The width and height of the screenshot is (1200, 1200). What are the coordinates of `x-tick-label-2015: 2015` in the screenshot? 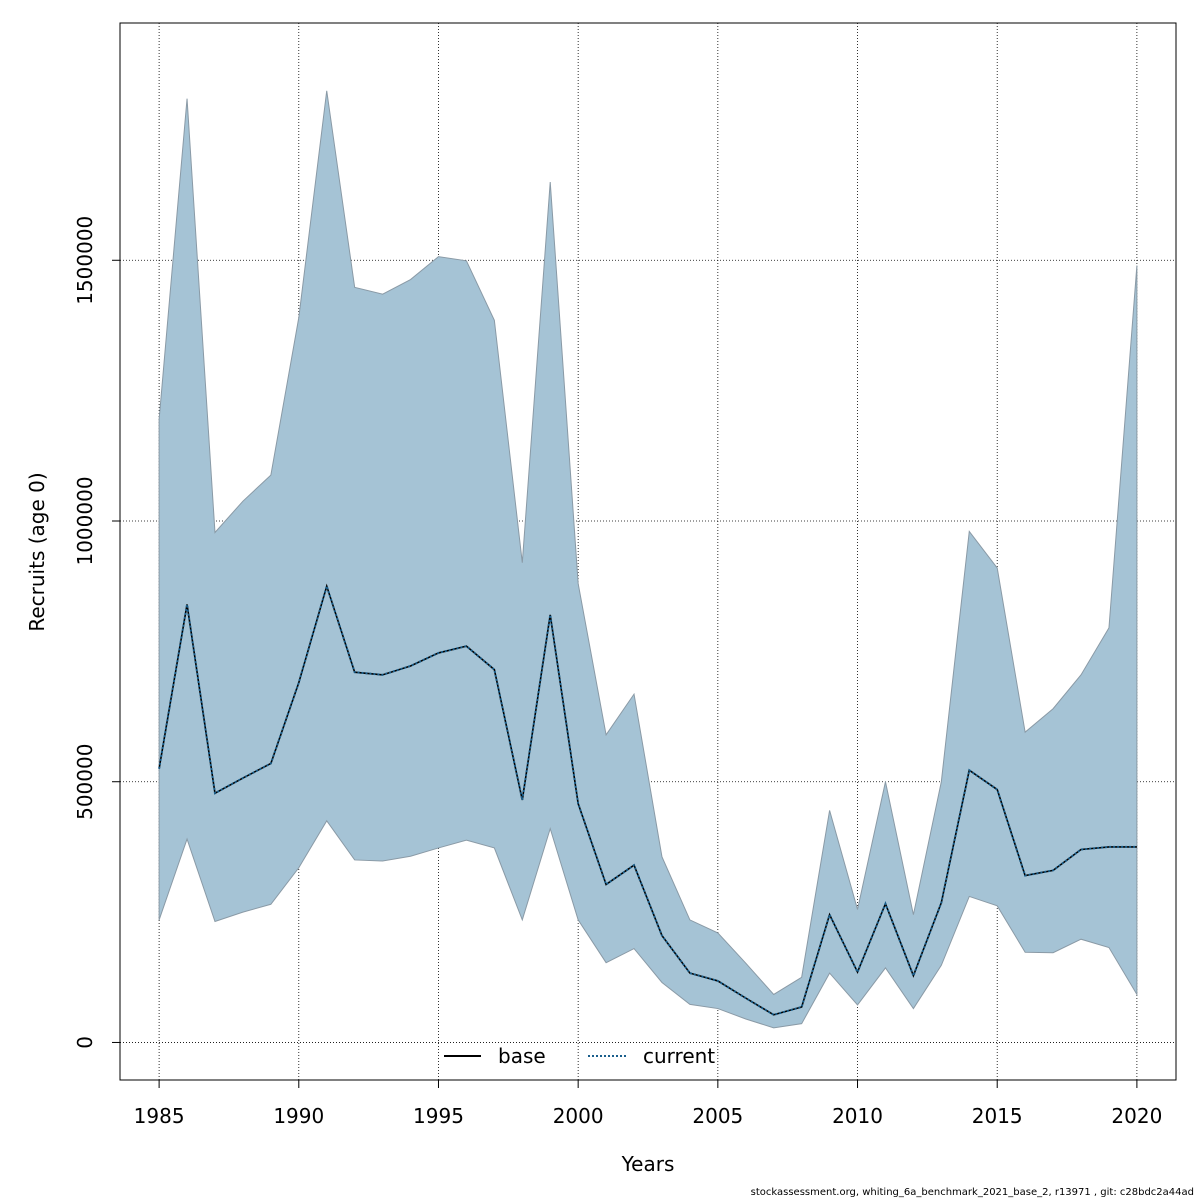 It's located at (997, 1116).